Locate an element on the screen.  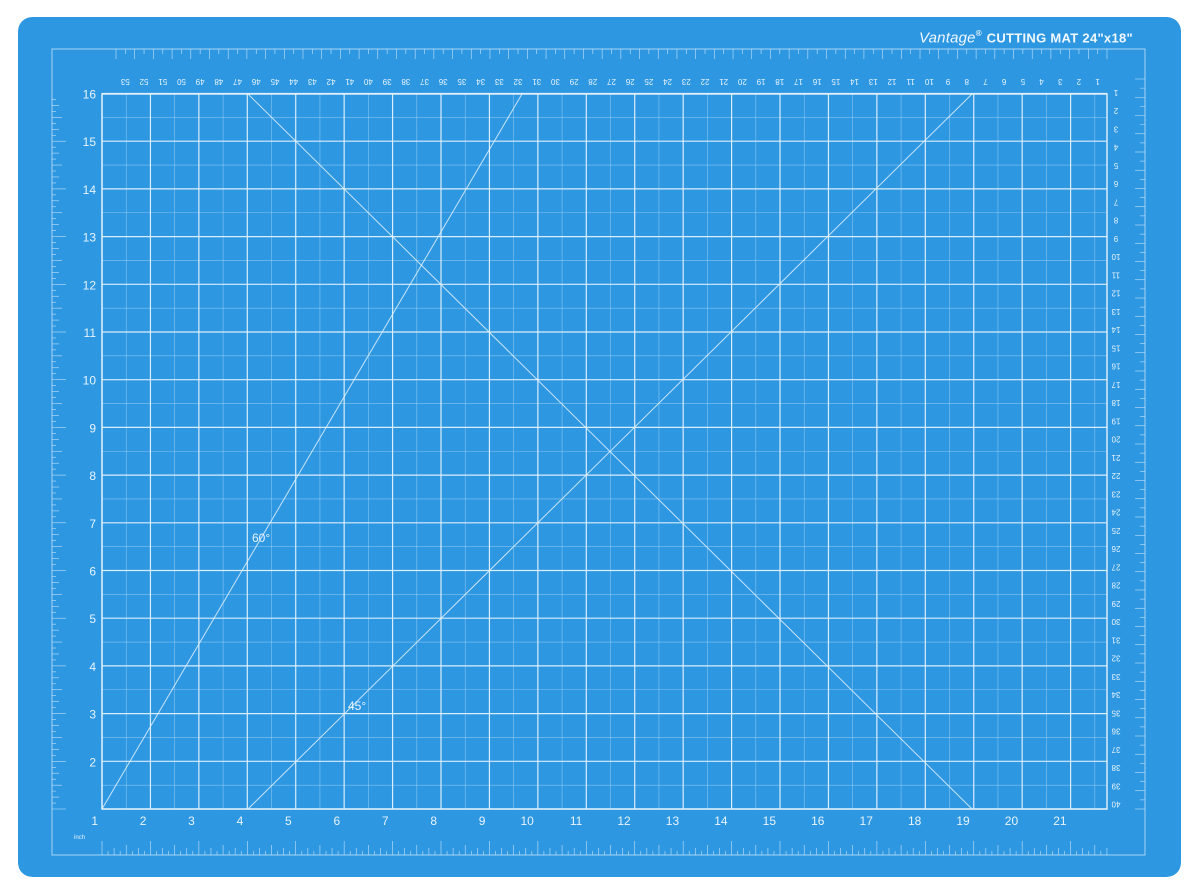
mat-brand: Vantage® CUTTING MAT 24"x18" is located at coordinates (1026, 38).